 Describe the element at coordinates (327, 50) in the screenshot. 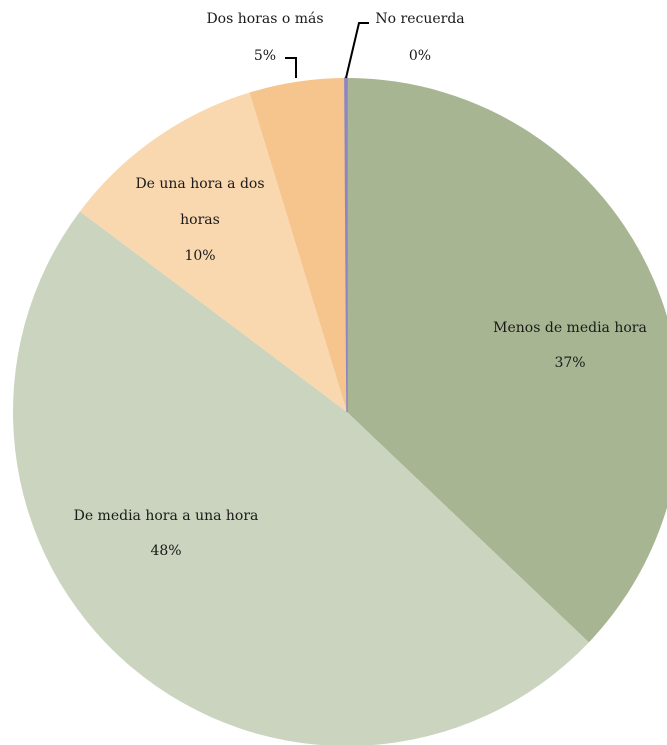

I see `leader-lines` at that location.